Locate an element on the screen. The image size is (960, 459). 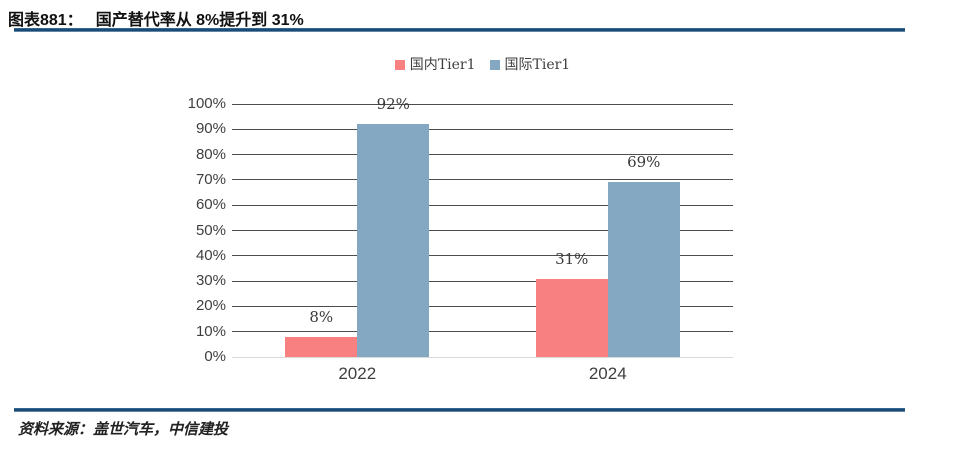
source-note: 资料来源：盖世汽车，中信建投 is located at coordinates (123, 430).